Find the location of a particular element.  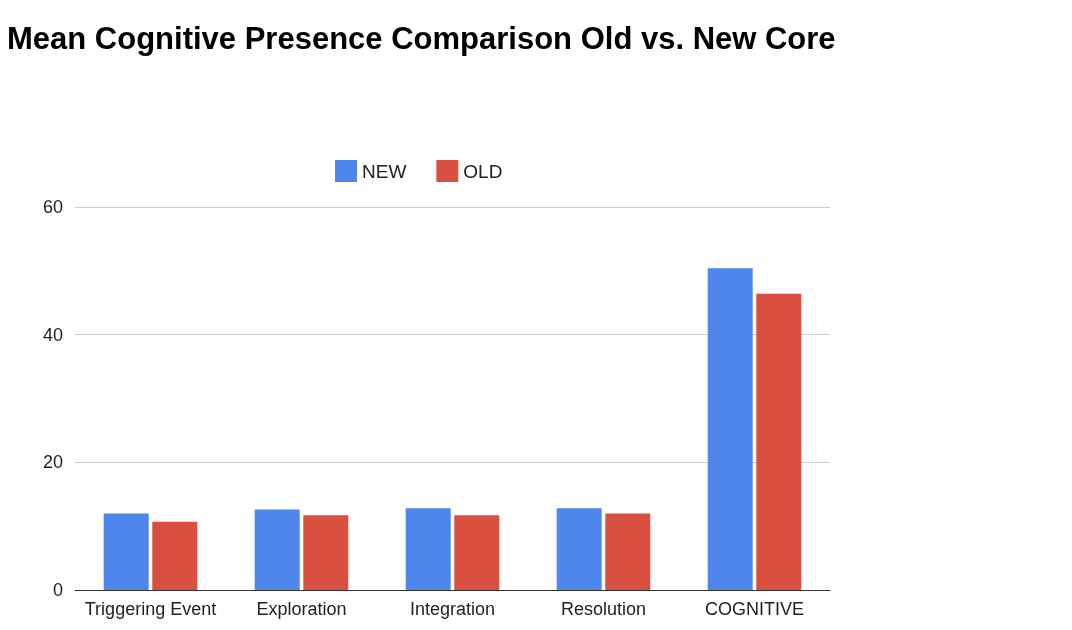

y-tick-label: 40 is located at coordinates (52, 334).